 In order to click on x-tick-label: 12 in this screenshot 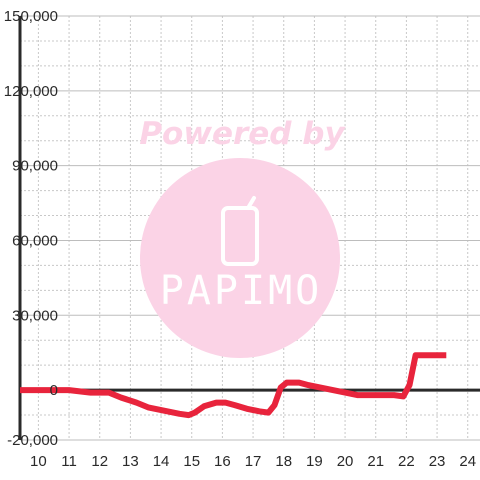, I will do `click(99, 461)`.